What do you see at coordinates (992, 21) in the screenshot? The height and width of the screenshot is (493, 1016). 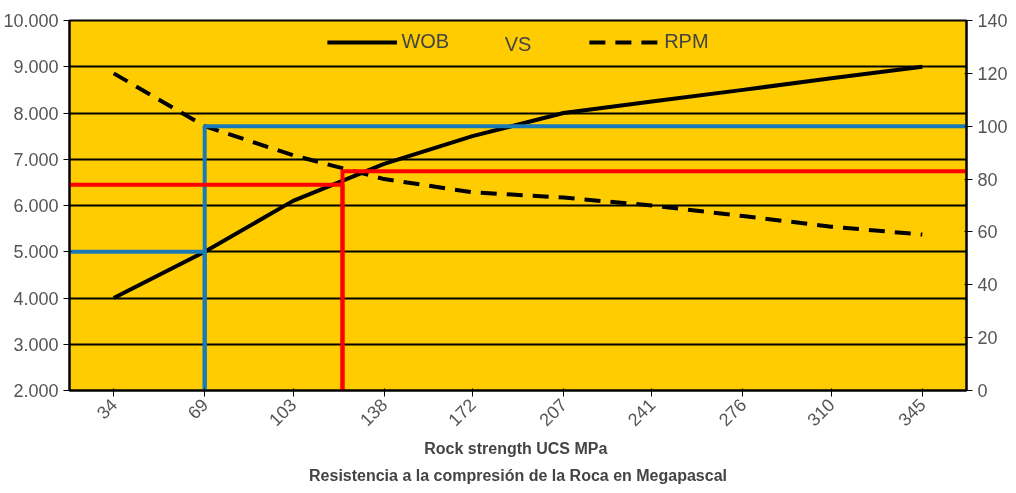 I see `y2-tick-label: 140` at bounding box center [992, 21].